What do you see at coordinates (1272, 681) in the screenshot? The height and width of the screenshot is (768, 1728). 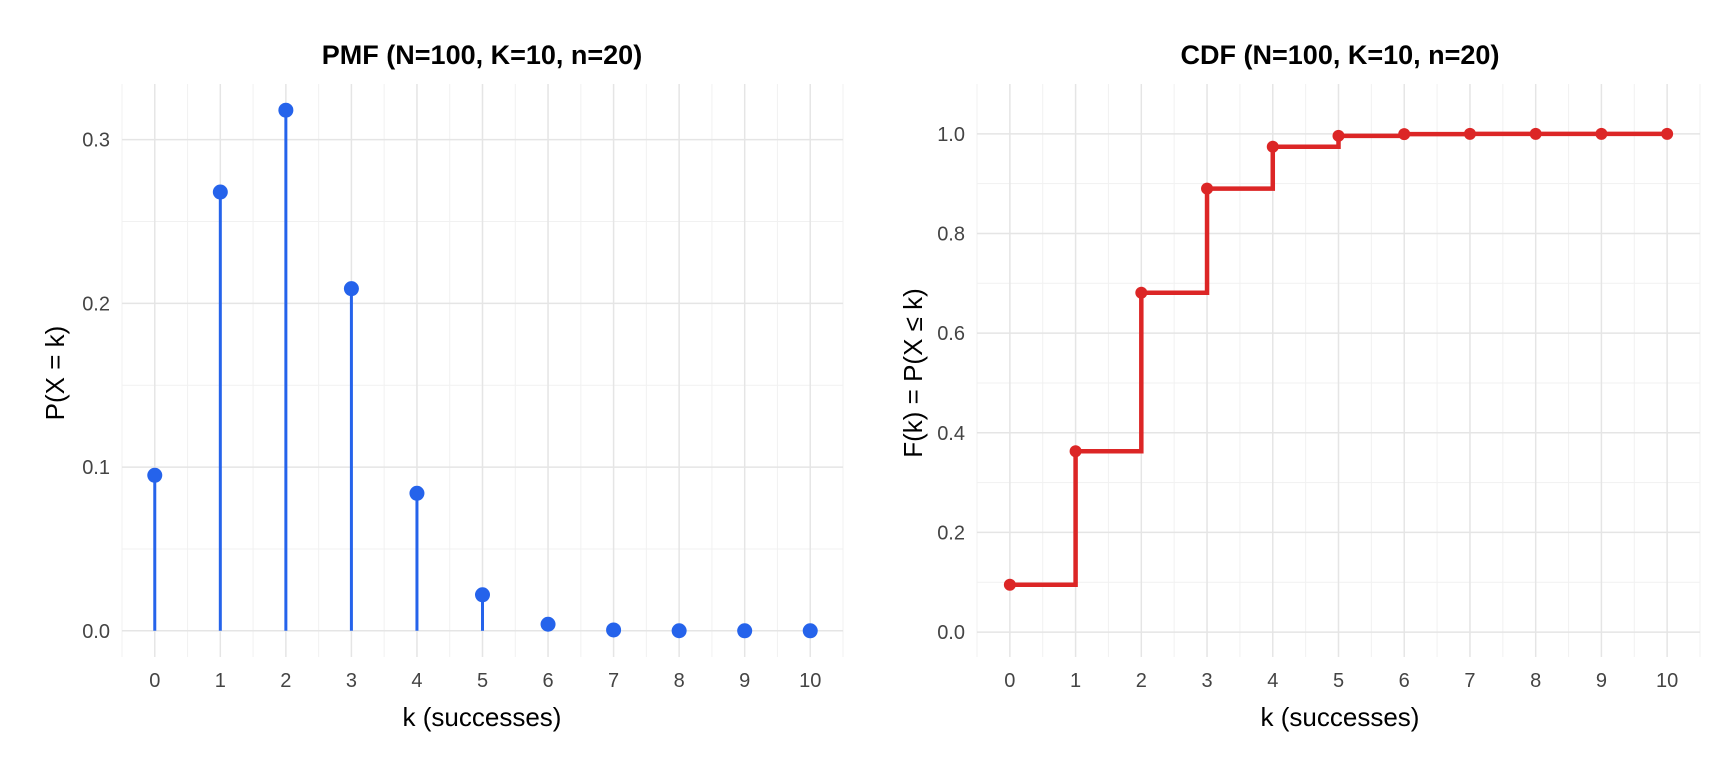 I see `cdf-x-tick-label: 4` at bounding box center [1272, 681].